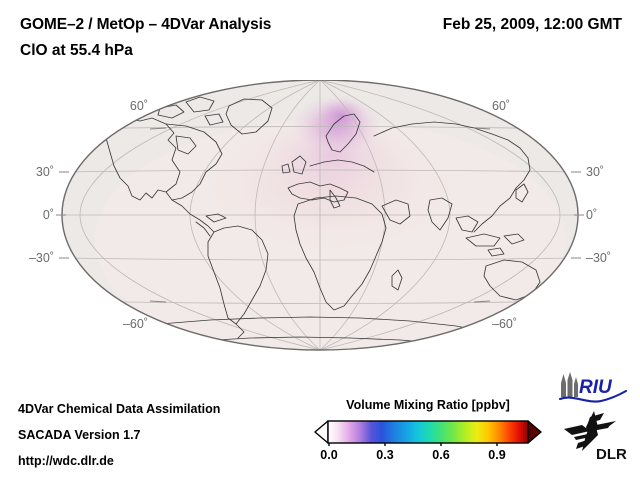  What do you see at coordinates (592, 215) in the screenshot?
I see `lat-label-right-0: 0˚` at bounding box center [592, 215].